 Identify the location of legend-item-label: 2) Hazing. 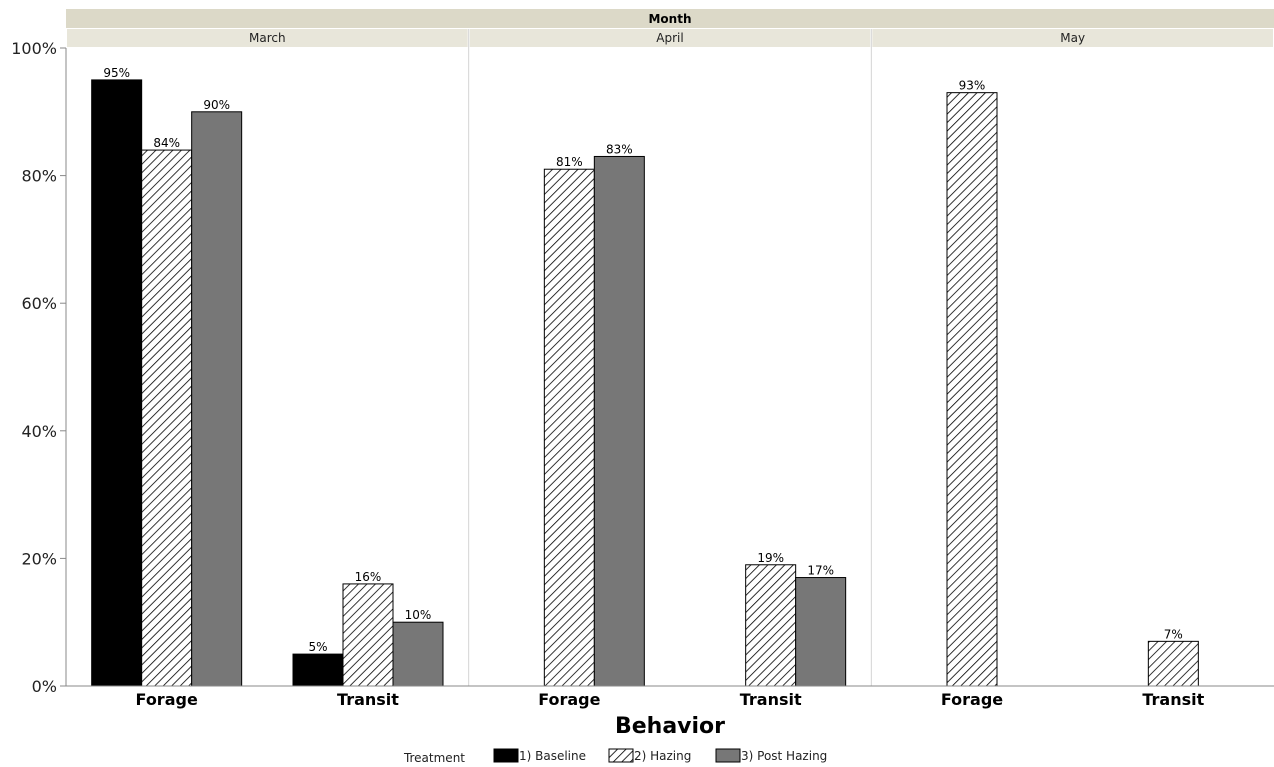
(662, 756).